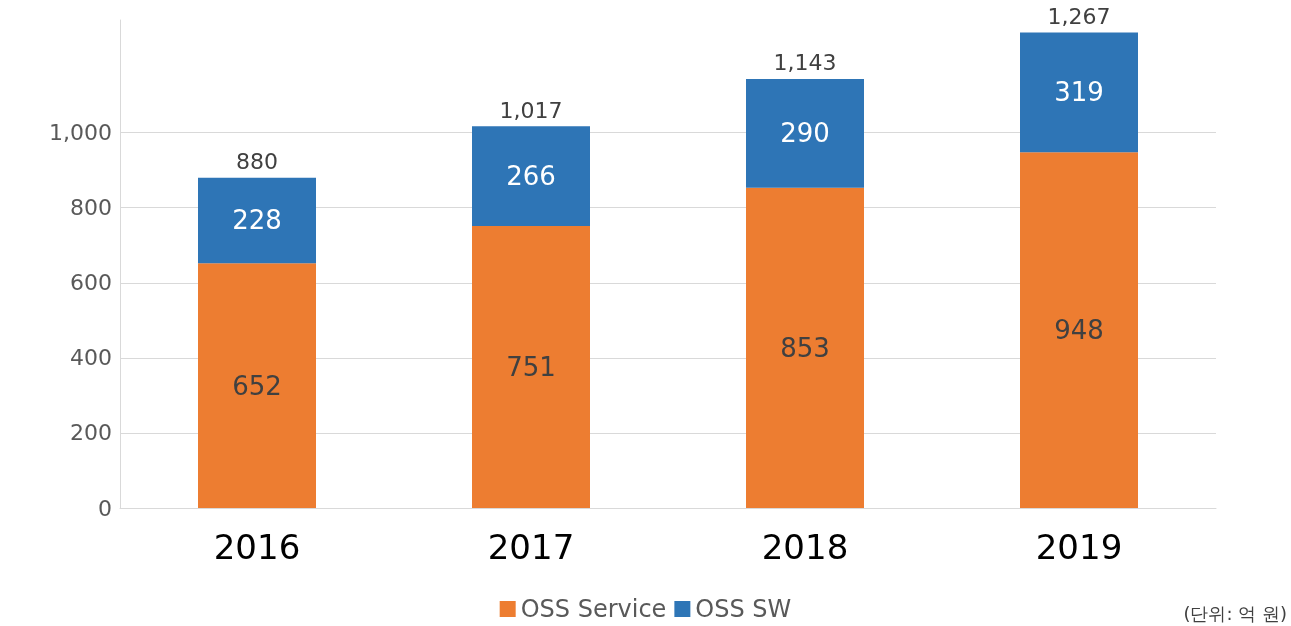 Image resolution: width=1291 pixels, height=626 pixels. I want to click on data-label: 319, so click(1079, 92).